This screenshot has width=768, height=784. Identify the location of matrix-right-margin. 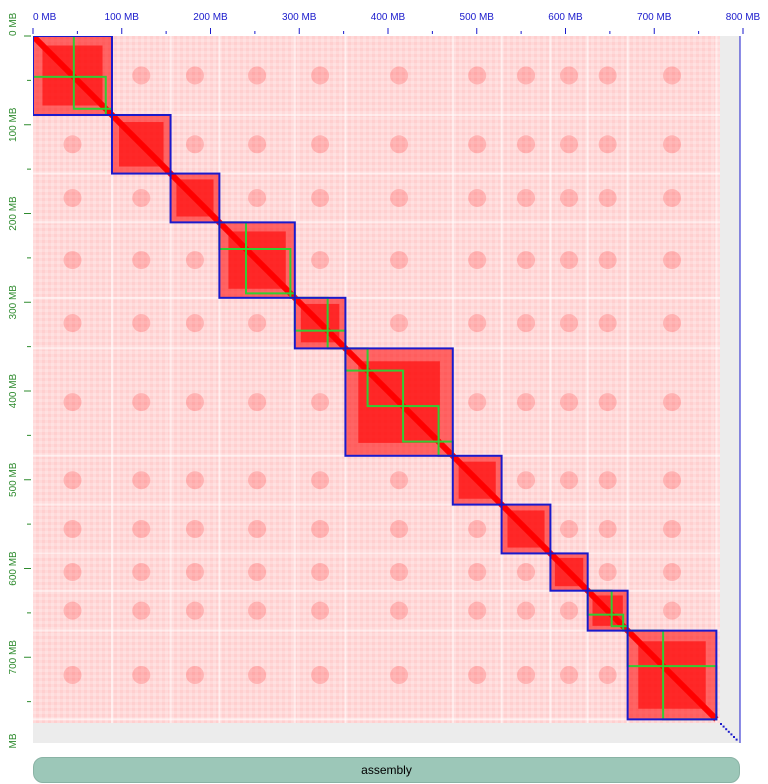
(730, 389).